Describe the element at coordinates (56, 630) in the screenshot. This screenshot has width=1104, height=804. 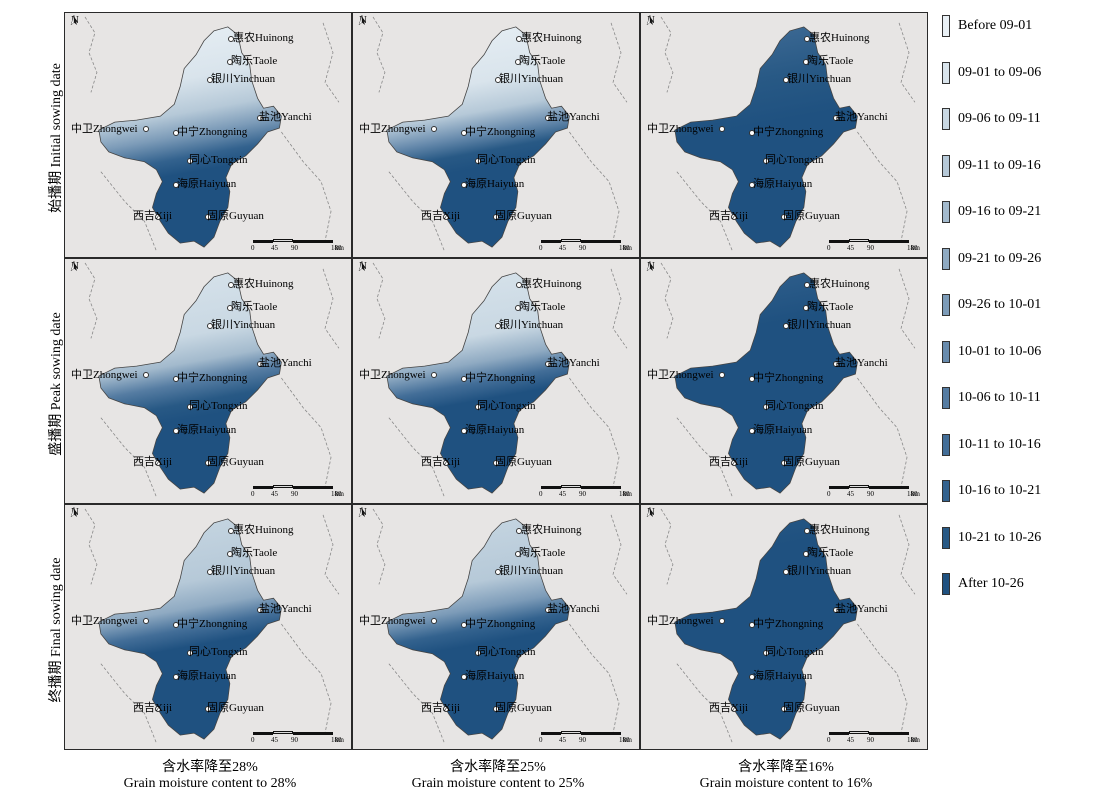
I see `row-label-final: 终播期 Final sowing date` at that location.